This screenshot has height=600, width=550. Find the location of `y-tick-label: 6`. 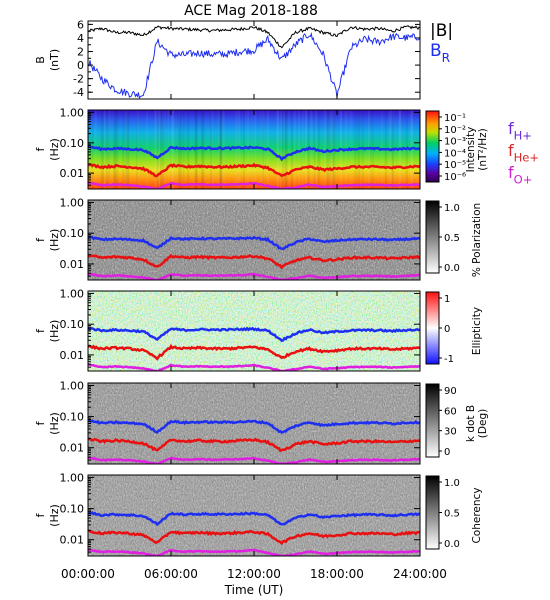

y-tick-label: 6 is located at coordinates (80, 24).